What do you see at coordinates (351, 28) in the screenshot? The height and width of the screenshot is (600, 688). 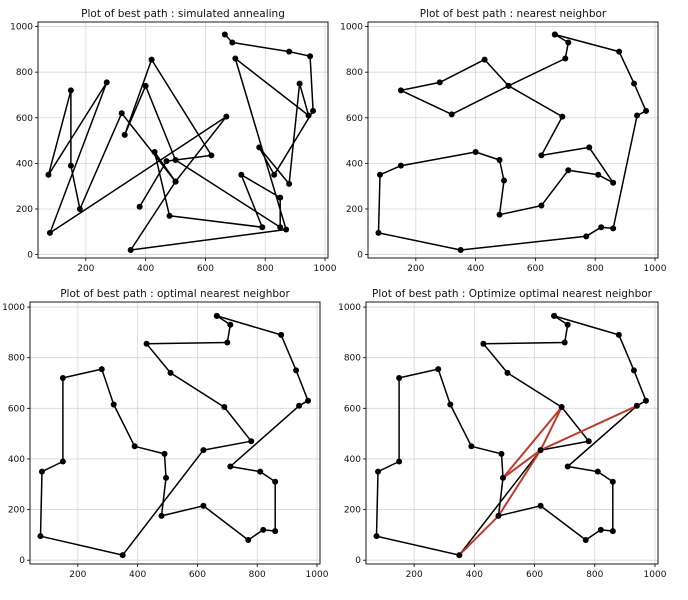 I see `y-tick-label: 1000` at bounding box center [351, 28].